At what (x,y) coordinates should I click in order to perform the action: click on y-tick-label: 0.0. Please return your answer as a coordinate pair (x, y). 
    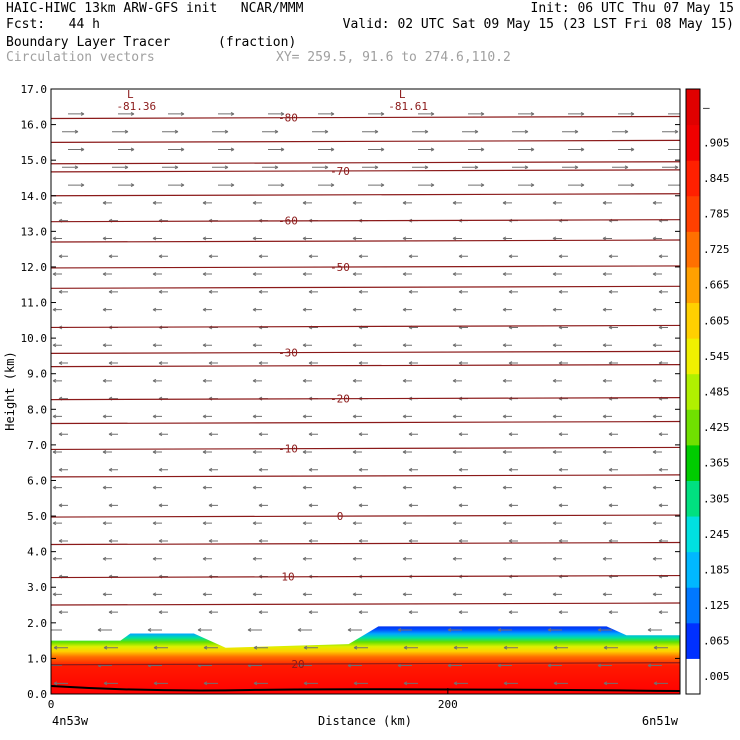
    Looking at the image, I should click on (37, 694).